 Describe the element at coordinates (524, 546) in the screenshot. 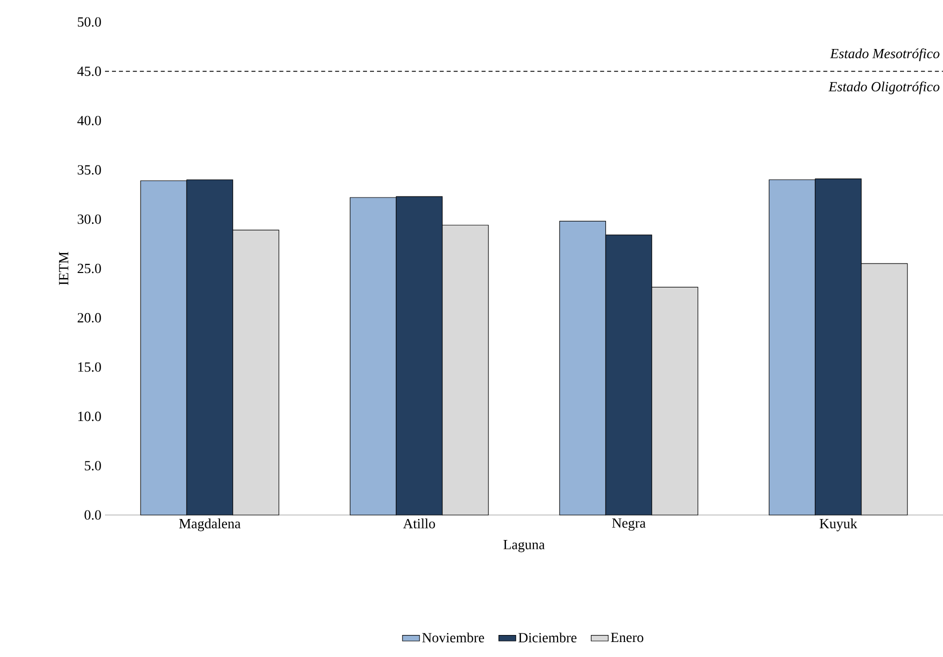

I see `x-axis-title: Laguna` at that location.